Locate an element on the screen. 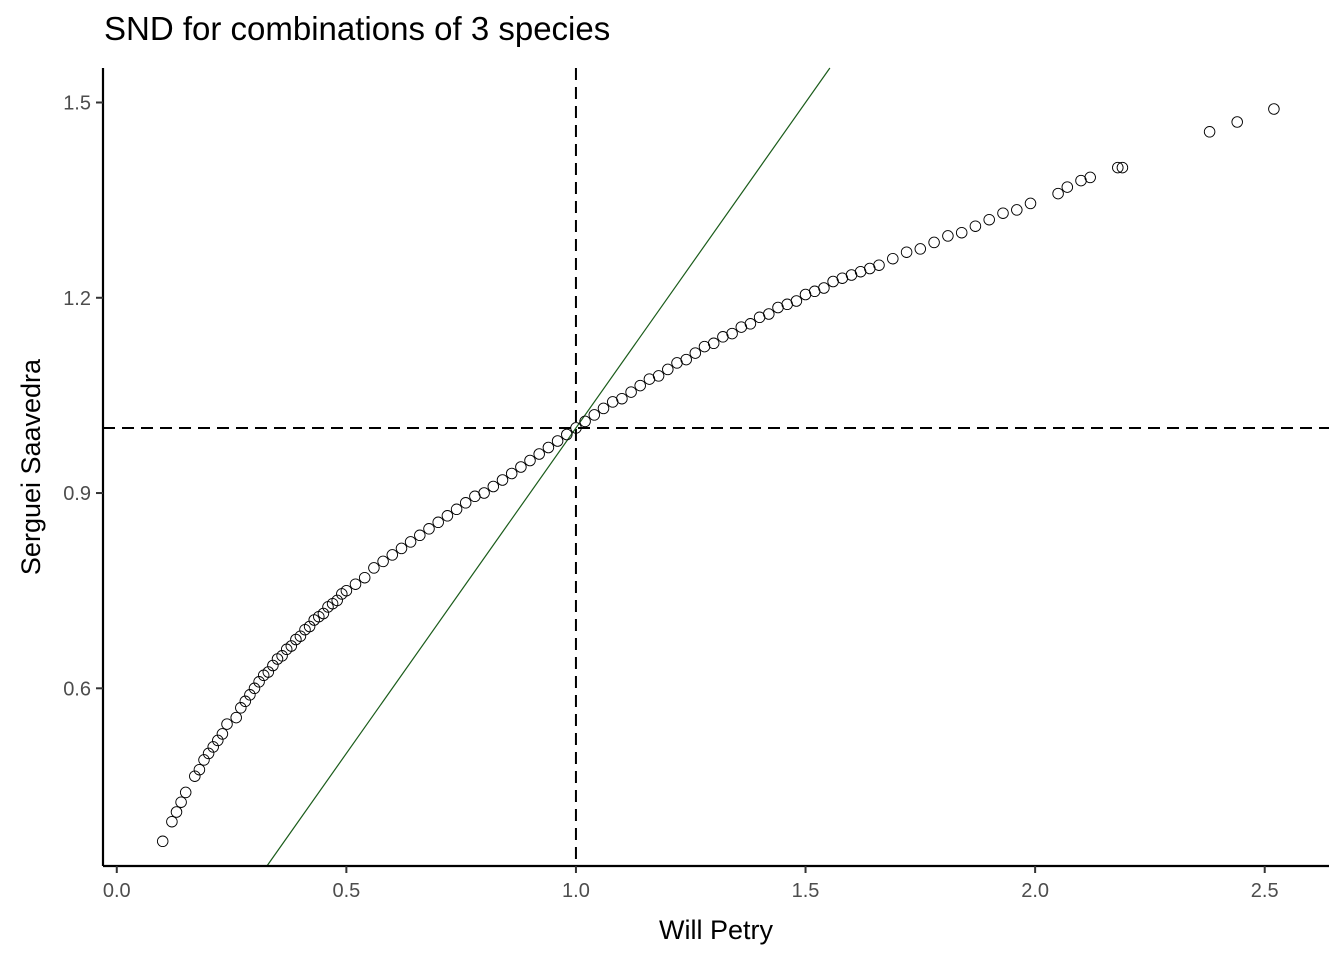 This screenshot has width=1344, height=960. chart-title: SND for combinations of 3 species is located at coordinates (357, 28).